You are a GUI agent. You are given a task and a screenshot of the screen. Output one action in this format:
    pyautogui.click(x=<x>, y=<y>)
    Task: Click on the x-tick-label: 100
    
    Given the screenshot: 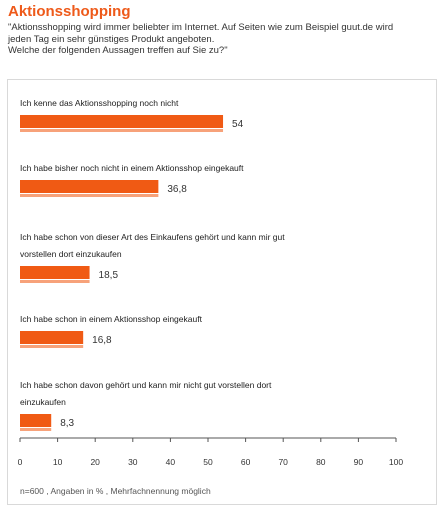 What is the action you would take?
    pyautogui.click(x=396, y=462)
    